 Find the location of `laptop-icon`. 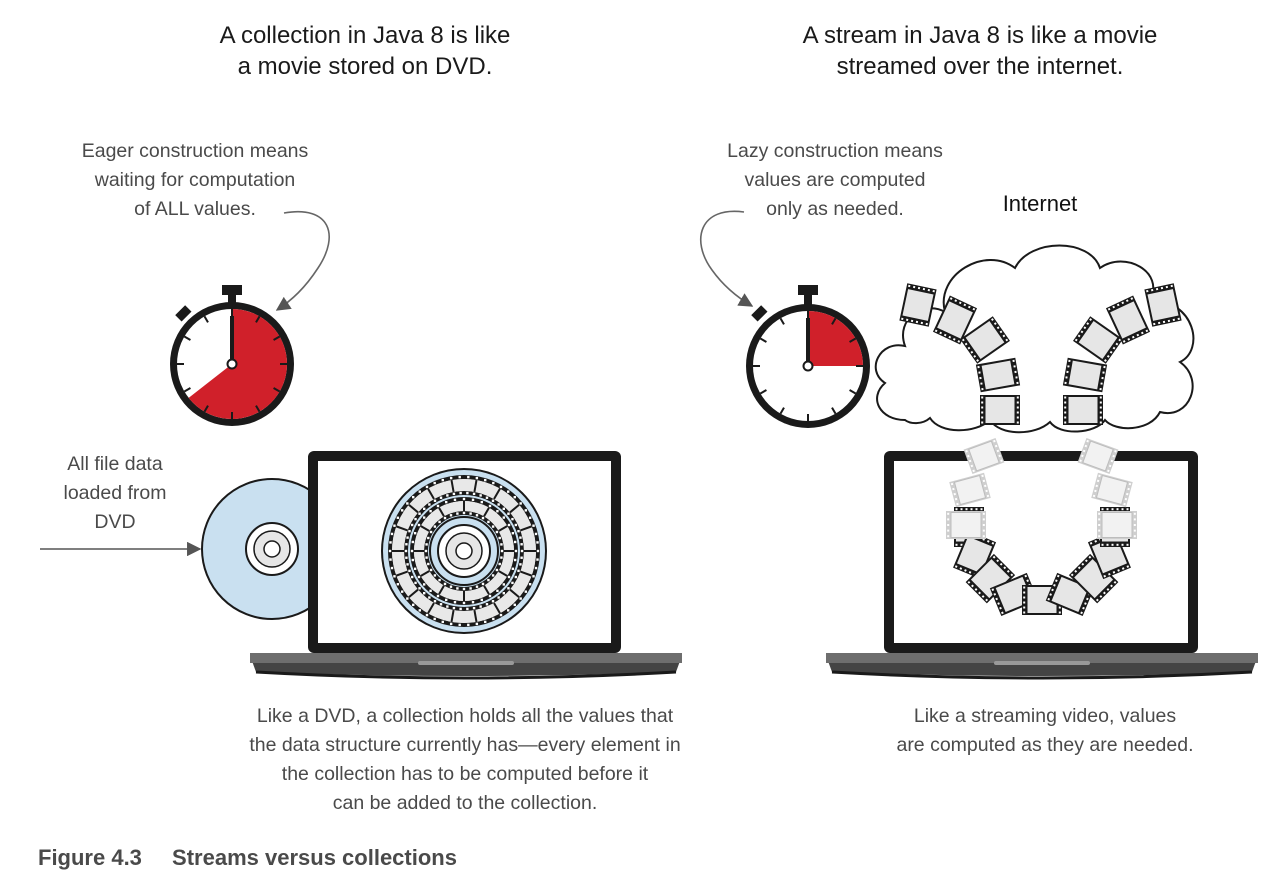

laptop-icon is located at coordinates (1042, 565).